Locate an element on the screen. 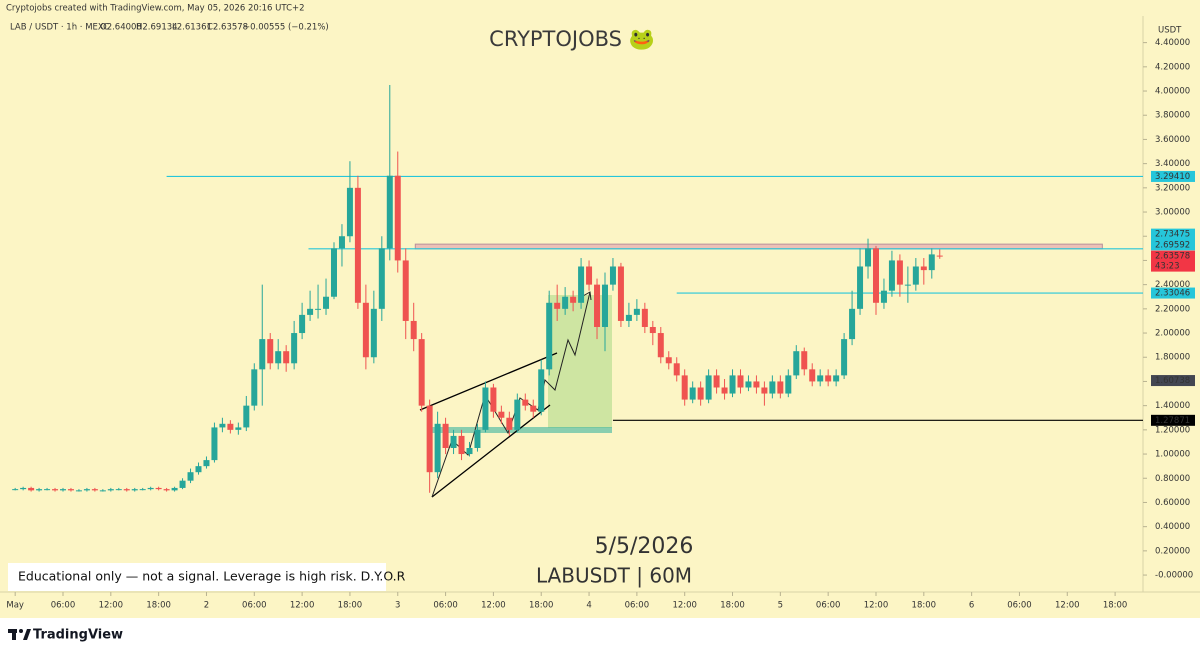  projection-arrow is located at coordinates (587, 296).